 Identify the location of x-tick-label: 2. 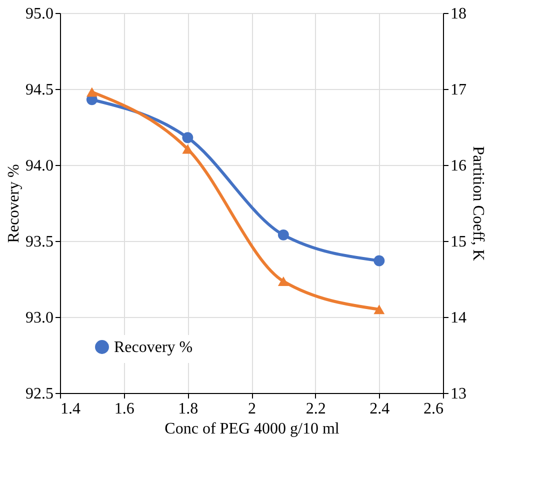
(252, 409).